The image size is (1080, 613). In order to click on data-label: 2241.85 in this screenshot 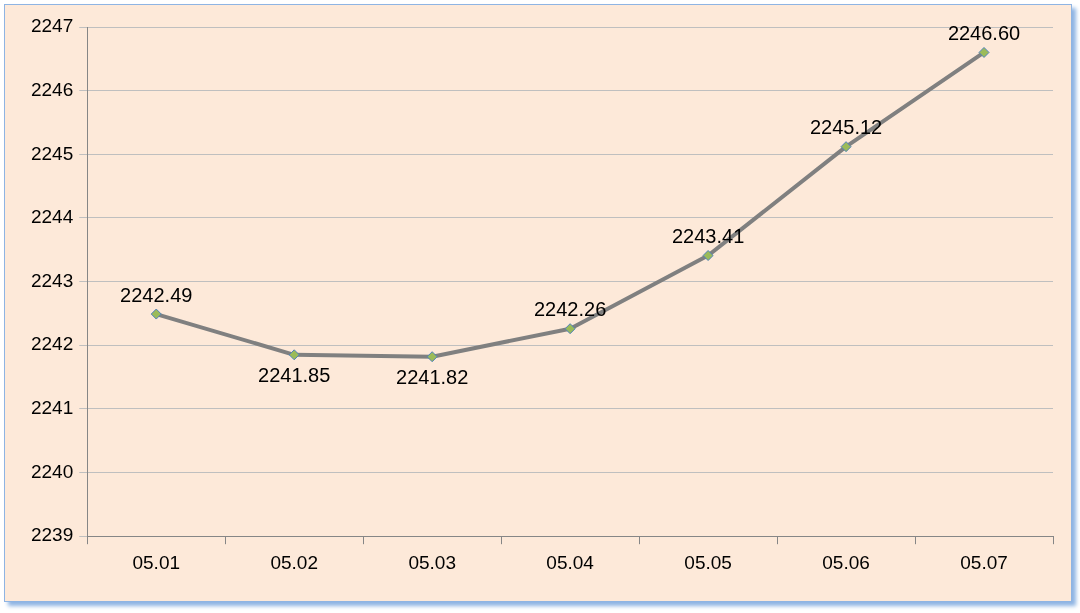, I will do `click(294, 375)`.